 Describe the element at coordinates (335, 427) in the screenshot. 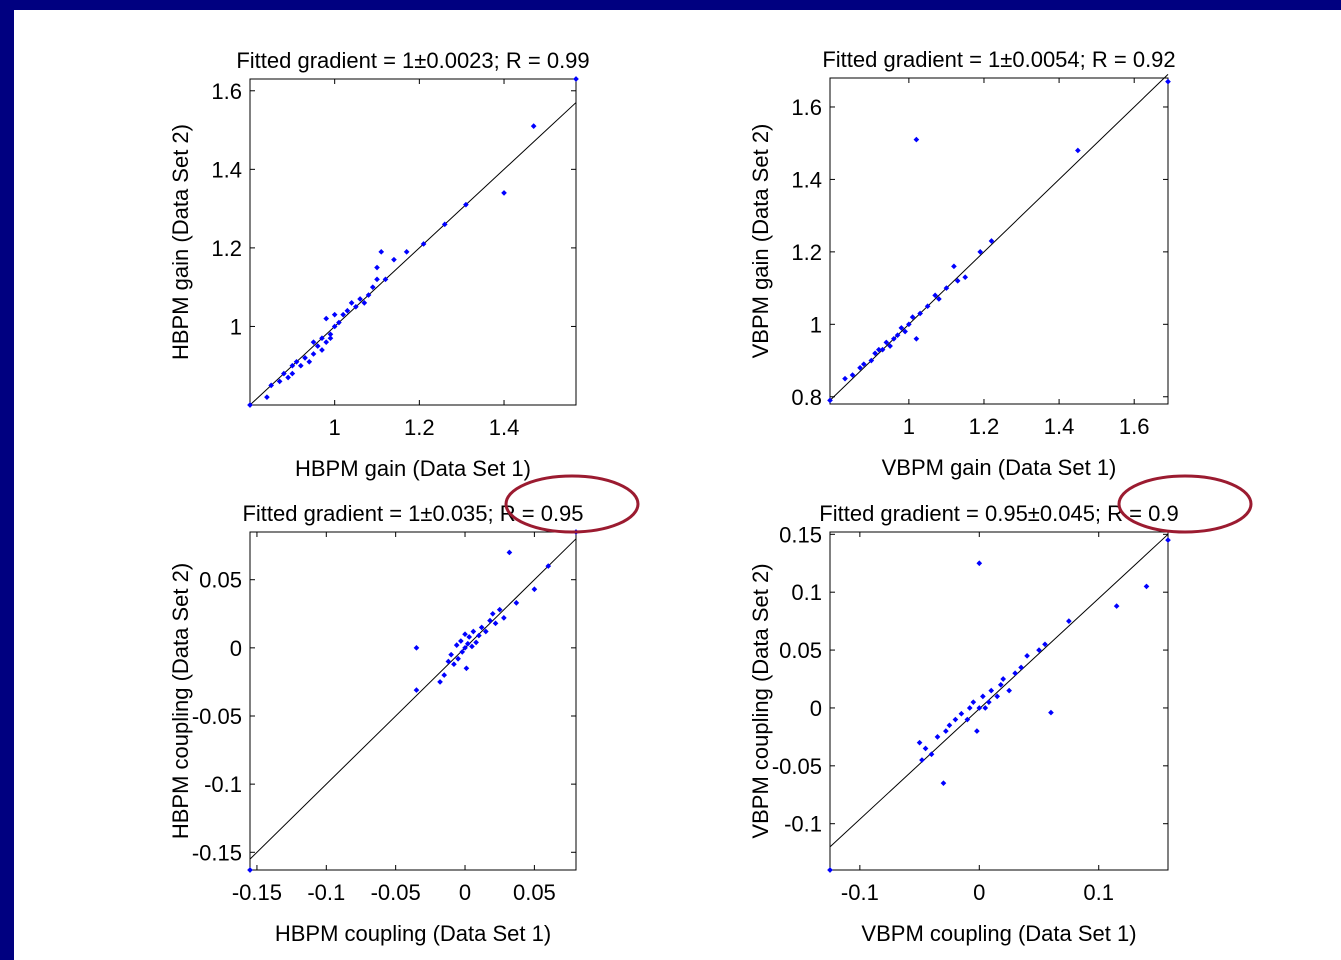

I see `x-tick-label: 1` at that location.